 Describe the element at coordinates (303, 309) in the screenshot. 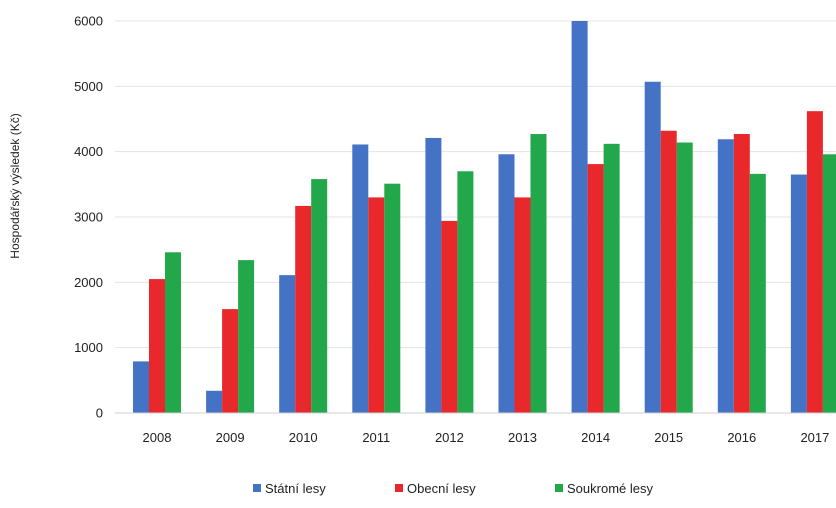

I see `bar-obecní-lesy-2010` at that location.